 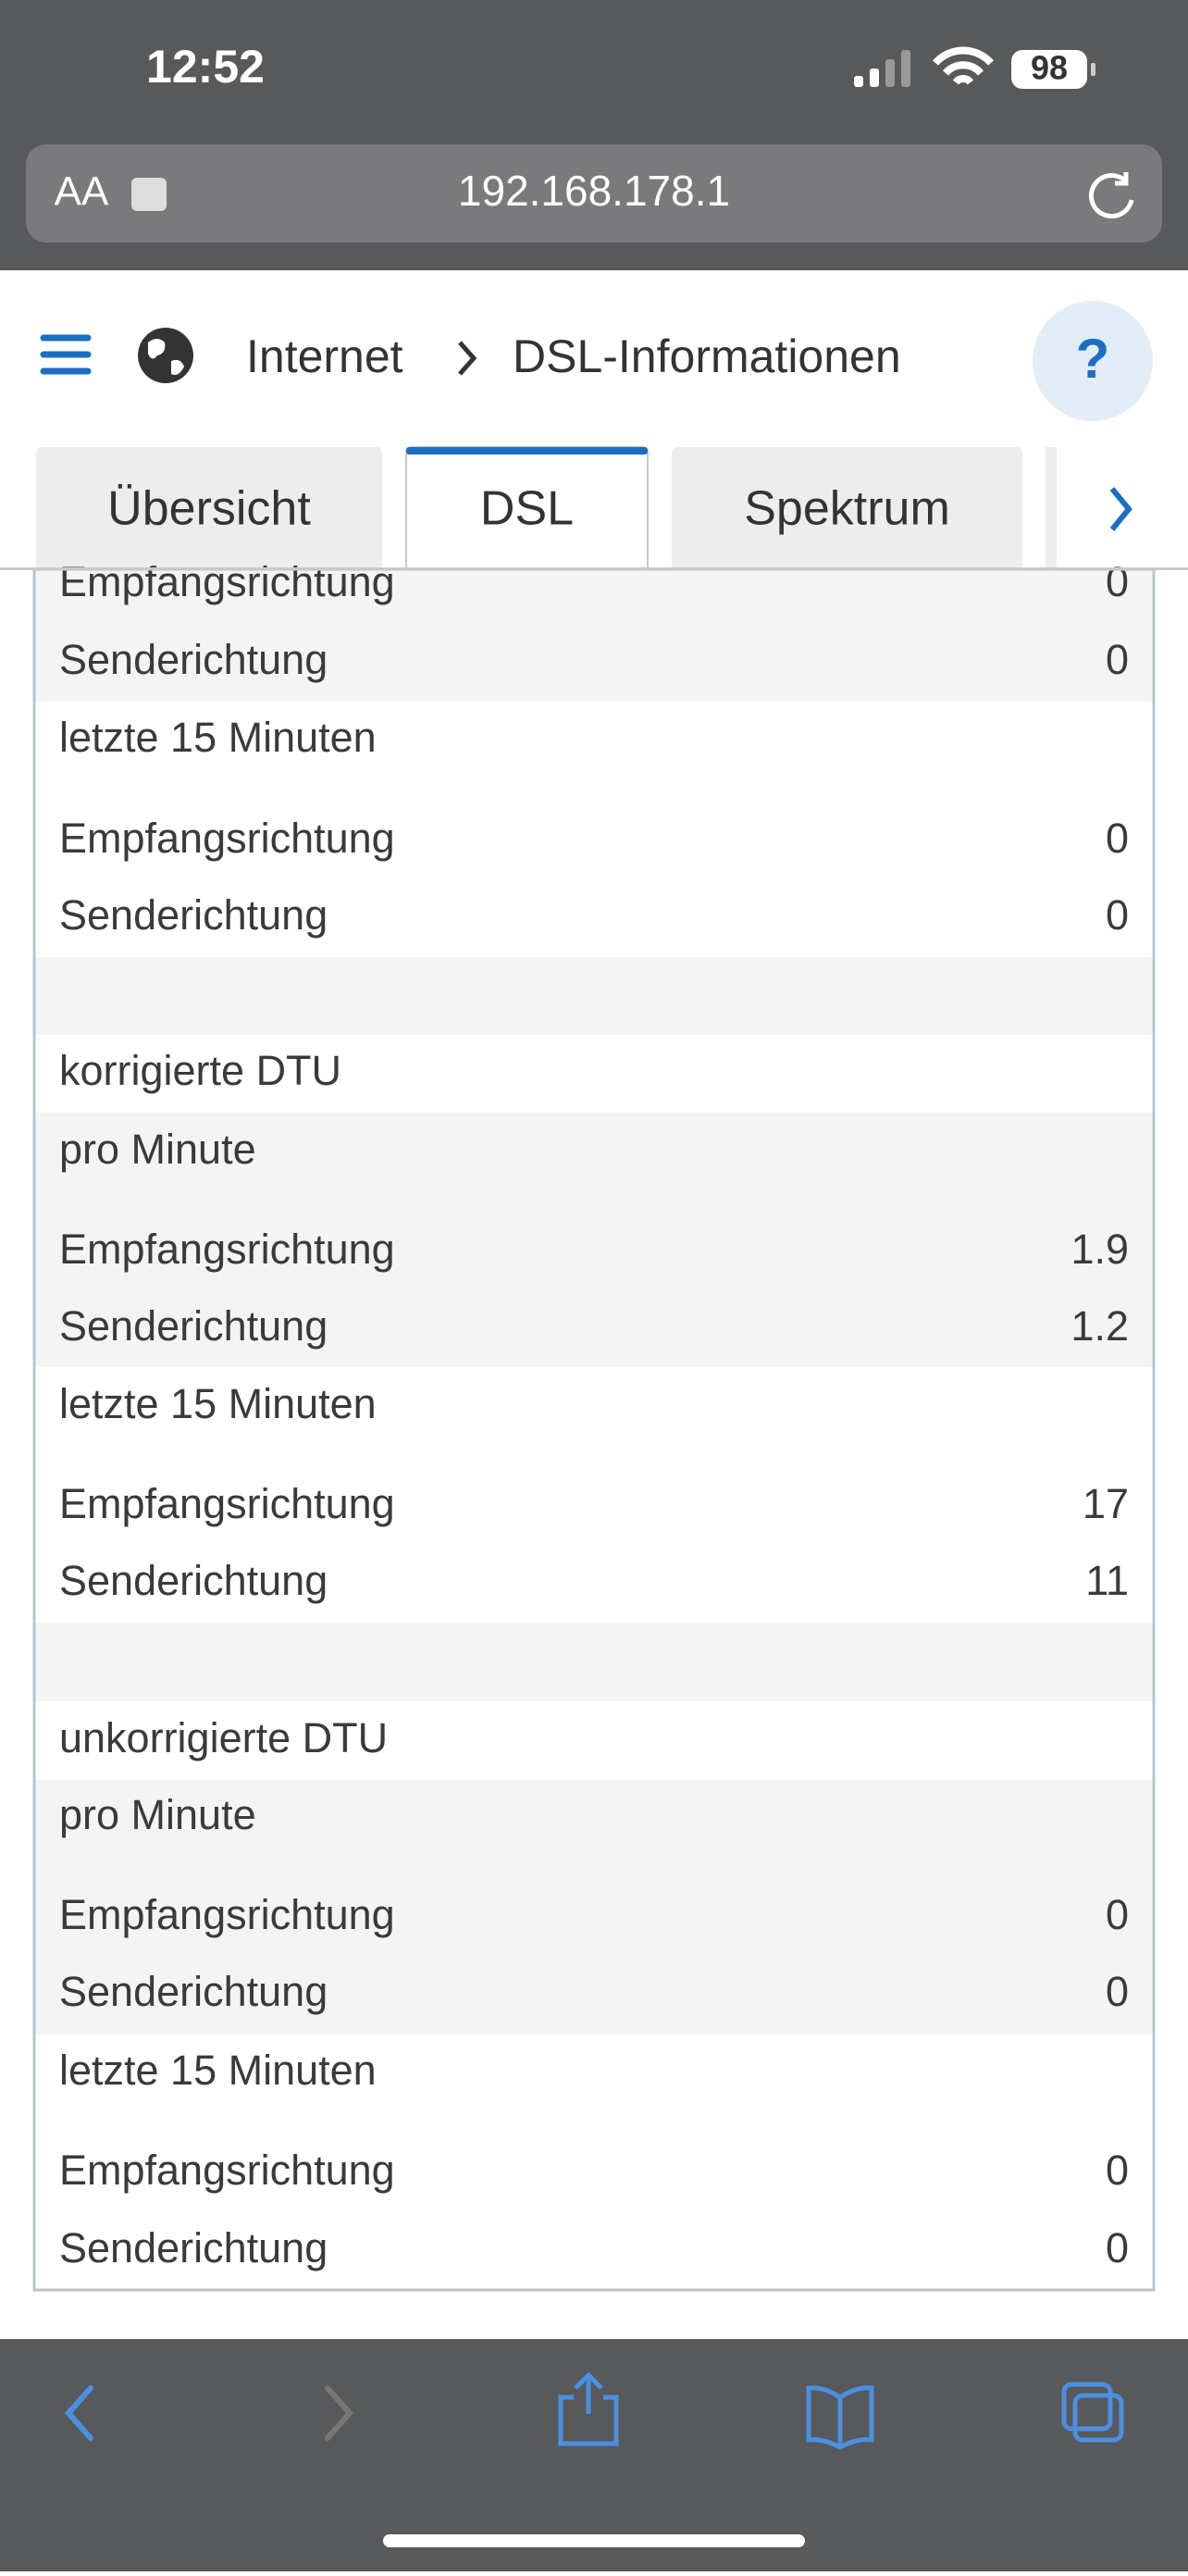 I want to click on url-bar, so click(x=594, y=193).